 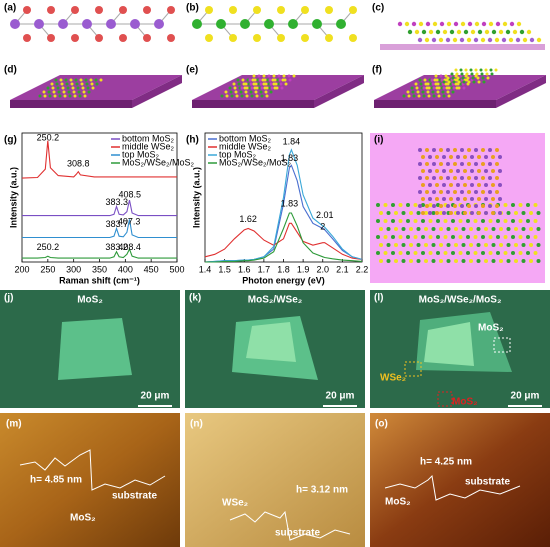 I want to click on panel-label: (f), so click(x=377, y=70).